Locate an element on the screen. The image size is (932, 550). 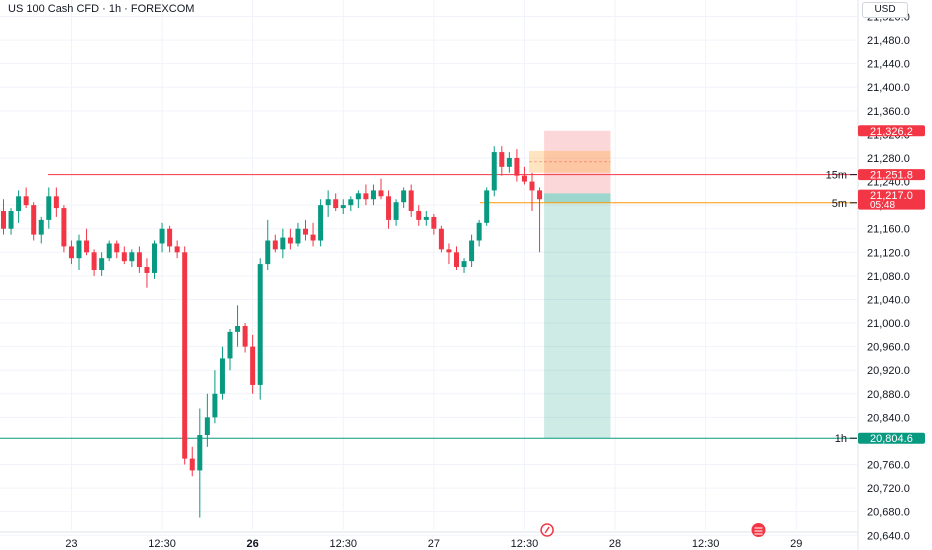
y-tick-label: 21,360.0 is located at coordinates (888, 112).